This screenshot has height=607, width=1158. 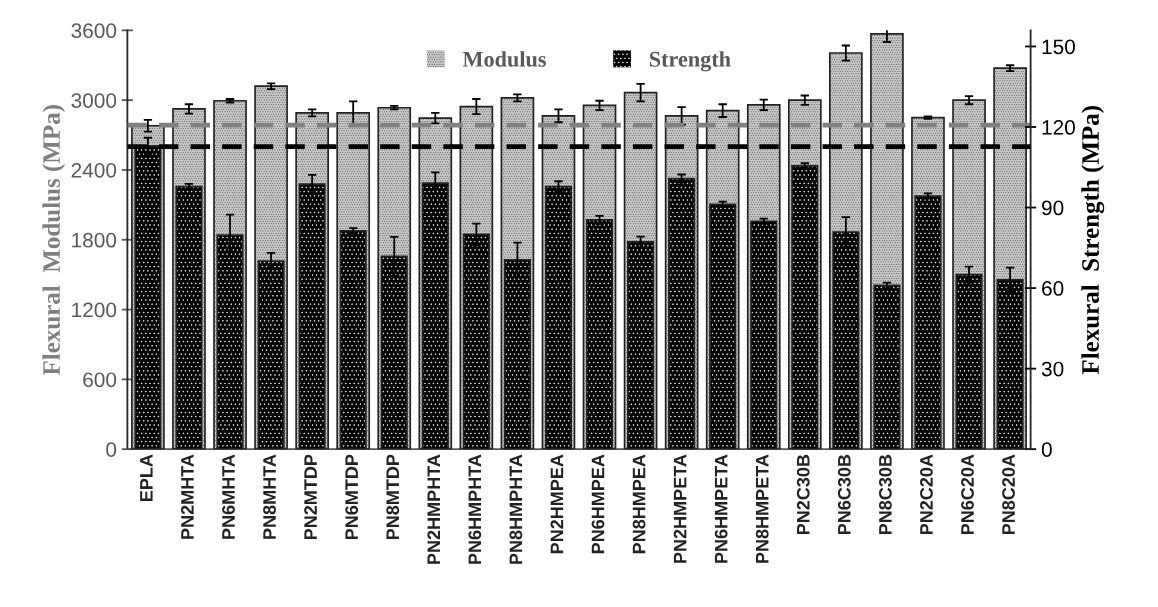 What do you see at coordinates (639, 504) in the screenshot?
I see `x-tick-label: PN8HMPEA` at bounding box center [639, 504].